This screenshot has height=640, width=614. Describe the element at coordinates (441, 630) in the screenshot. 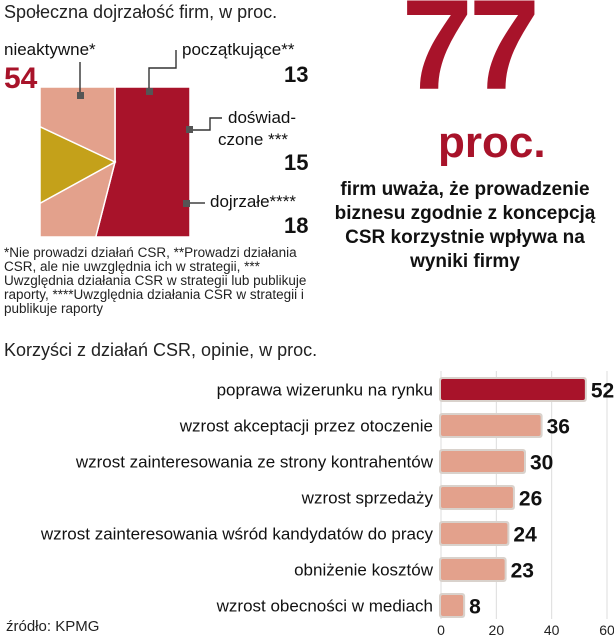

I see `tick-label-0: 0` at that location.